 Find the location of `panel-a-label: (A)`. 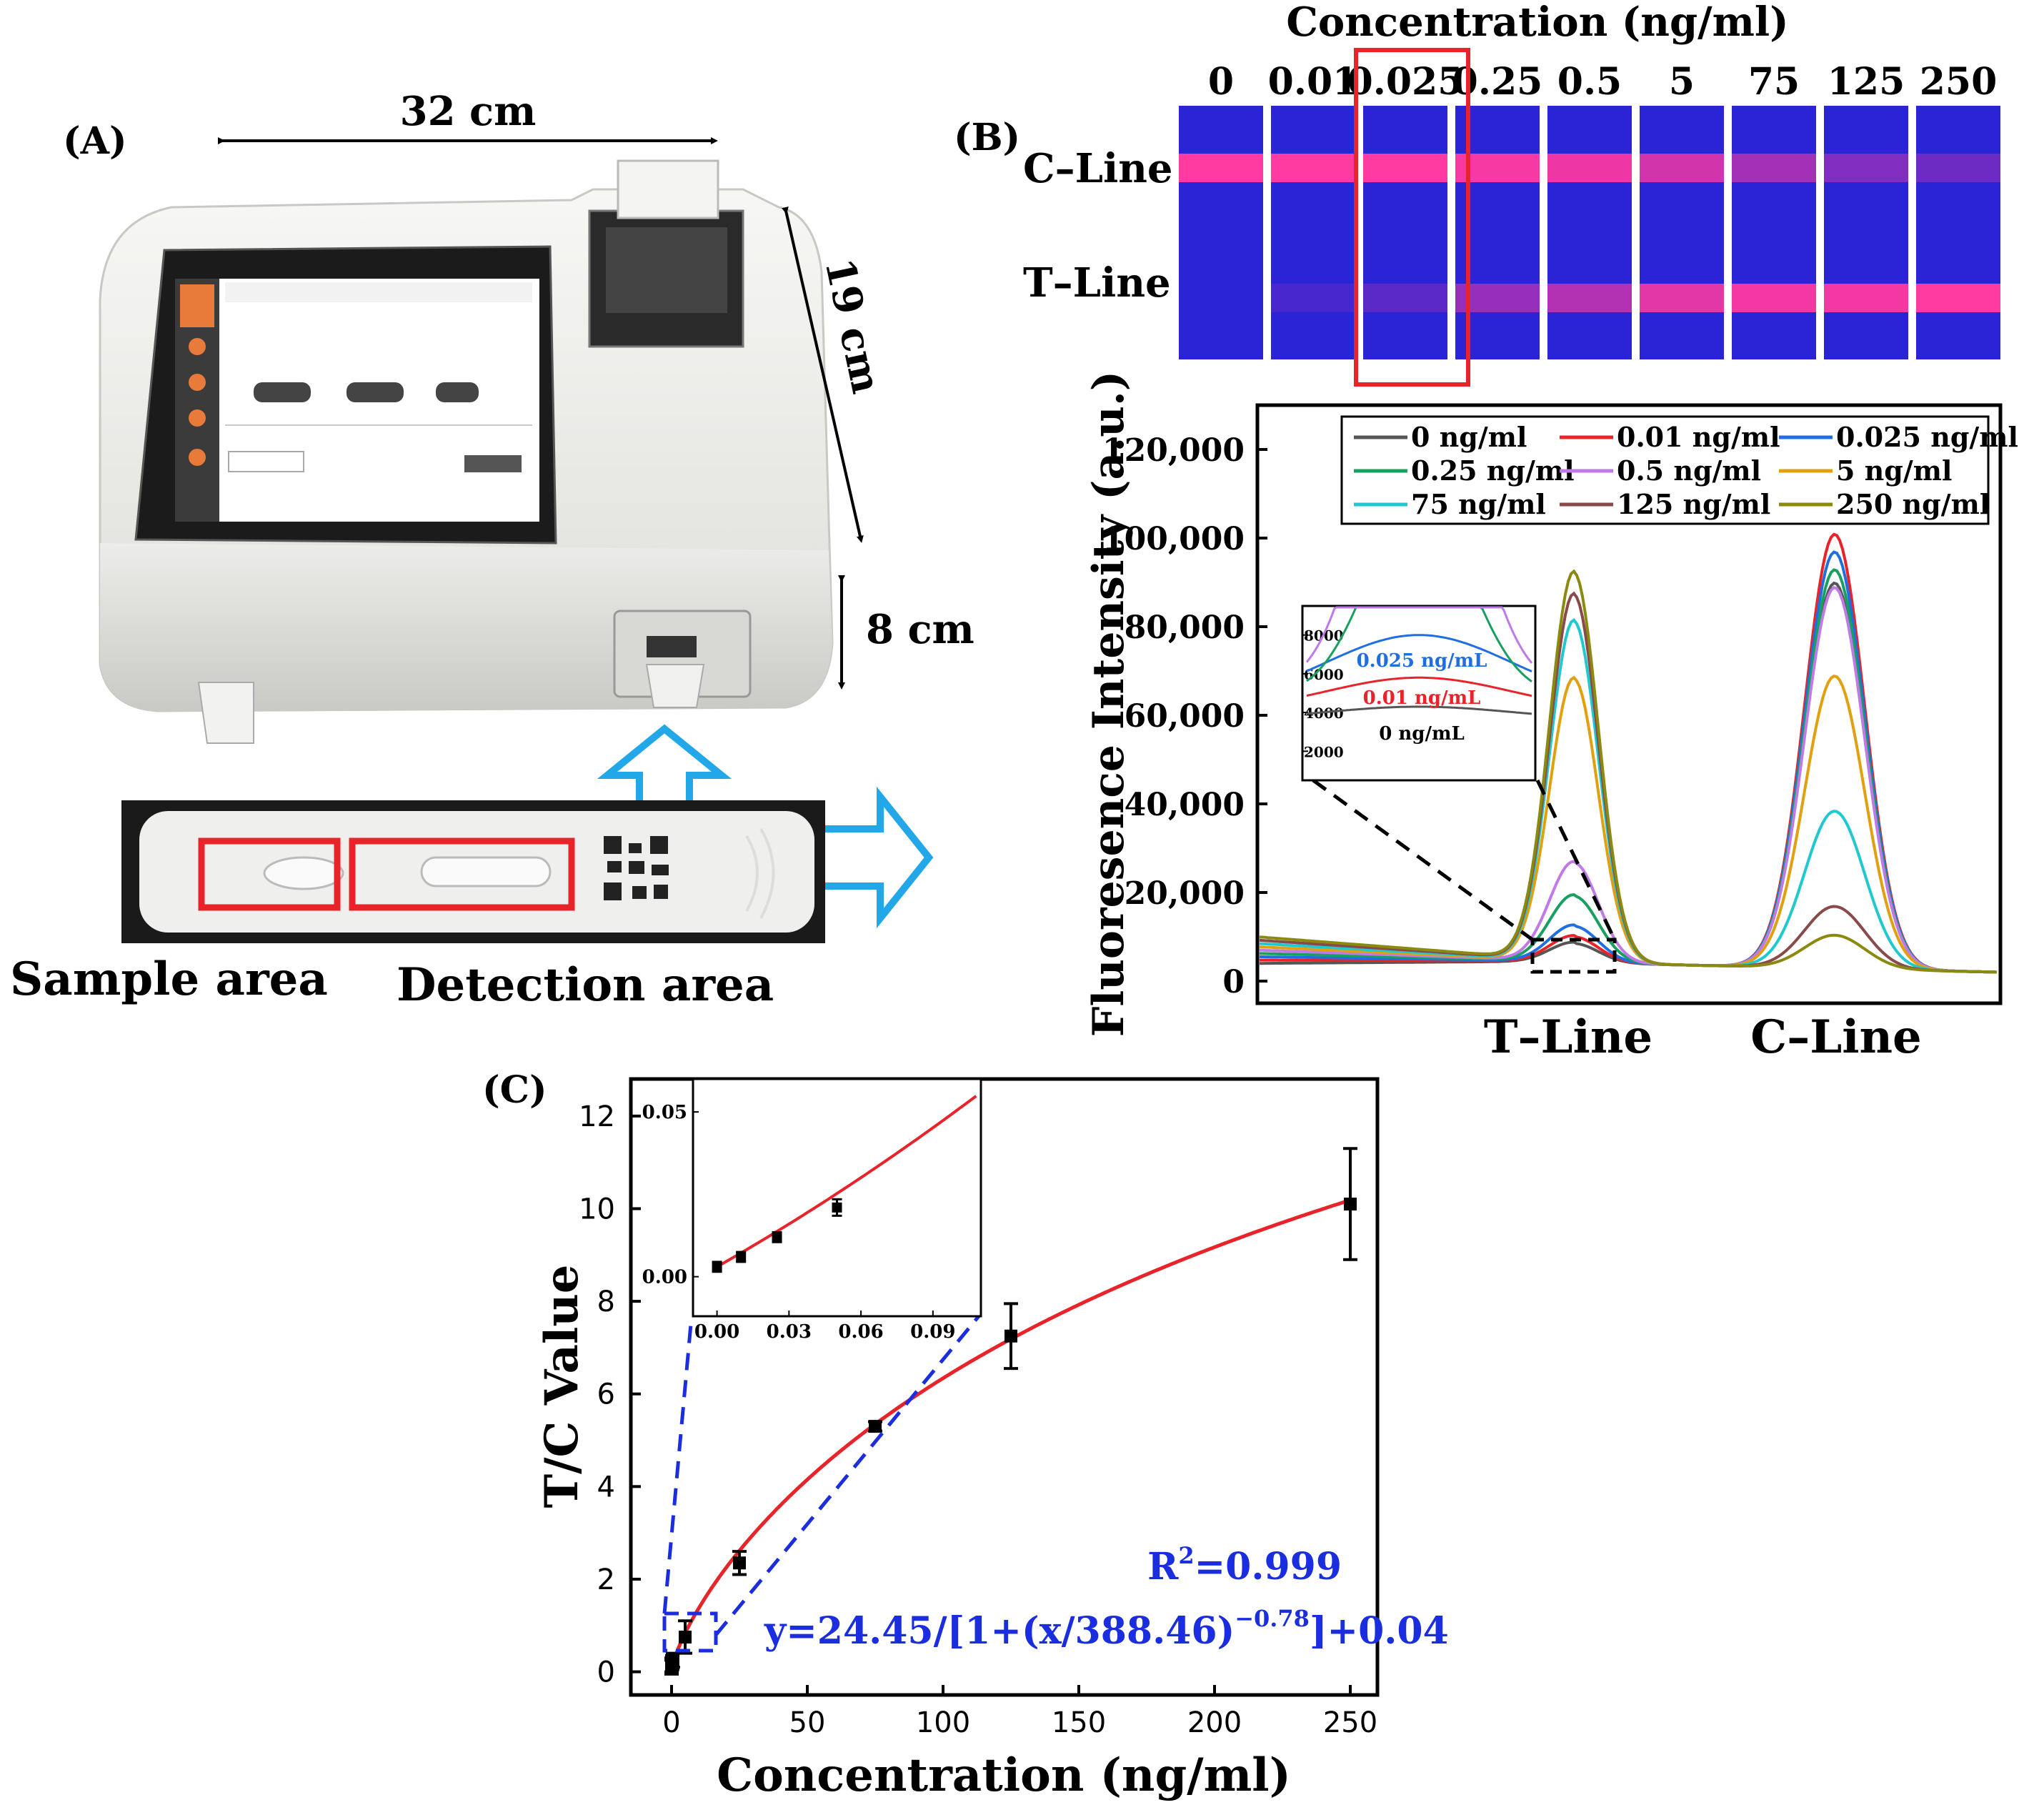

panel-a-label: (A) is located at coordinates (95, 141).